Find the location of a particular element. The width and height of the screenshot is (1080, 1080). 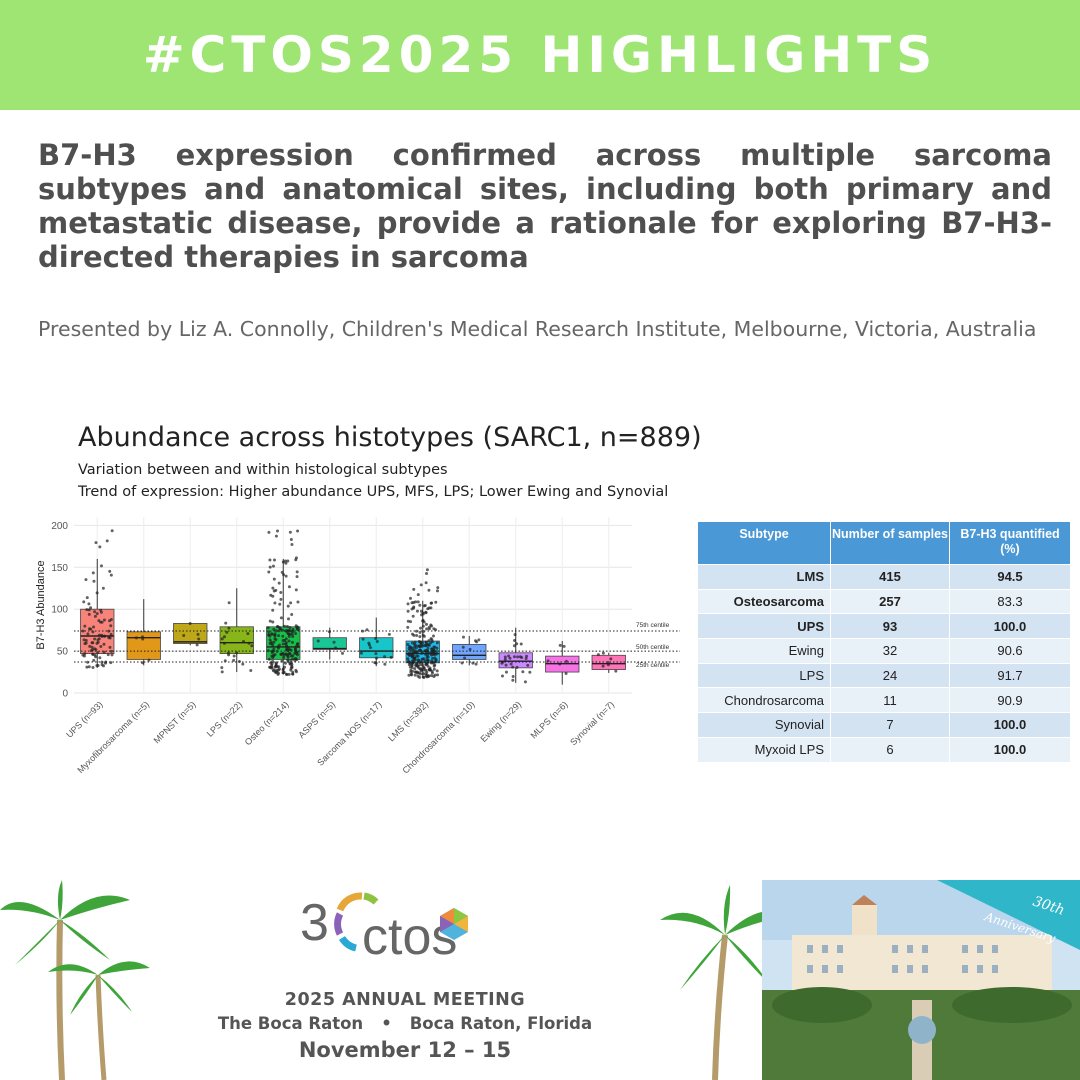

table-row: Ewing 32 90.6 is located at coordinates (884, 651).